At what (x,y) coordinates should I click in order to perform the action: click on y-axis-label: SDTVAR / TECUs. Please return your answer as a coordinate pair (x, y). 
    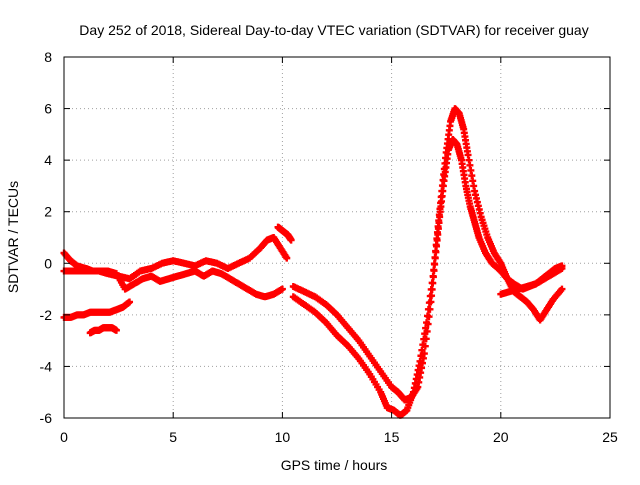
    Looking at the image, I should click on (13, 237).